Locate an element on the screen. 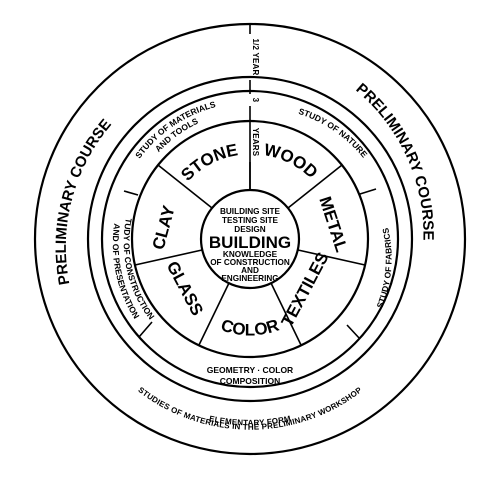 The height and width of the screenshot is (483, 500). study-divider-lower-left is located at coordinates (145, 329).